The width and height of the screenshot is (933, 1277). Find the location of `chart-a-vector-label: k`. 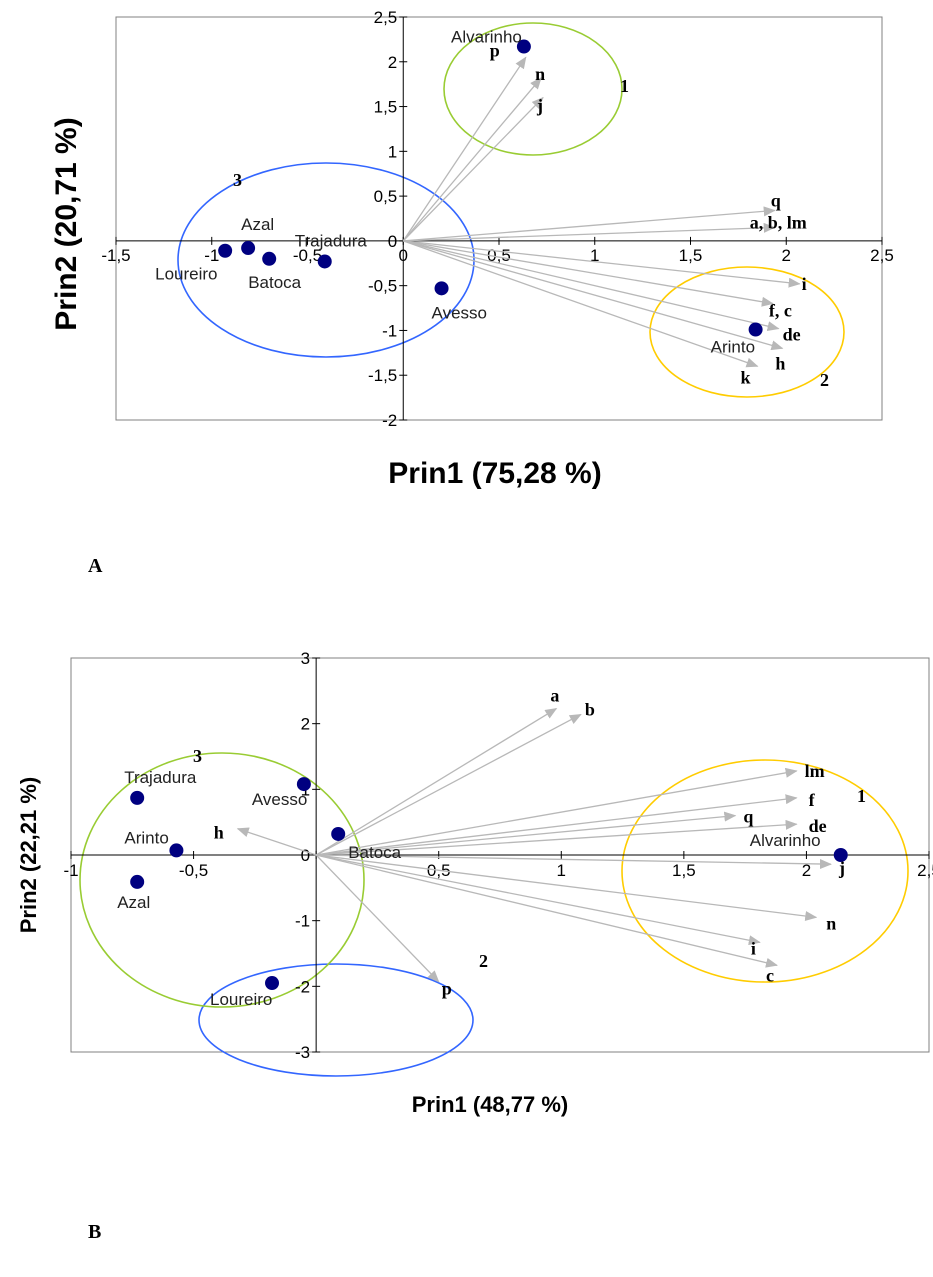

chart-a-vector-label: k is located at coordinates (746, 377).